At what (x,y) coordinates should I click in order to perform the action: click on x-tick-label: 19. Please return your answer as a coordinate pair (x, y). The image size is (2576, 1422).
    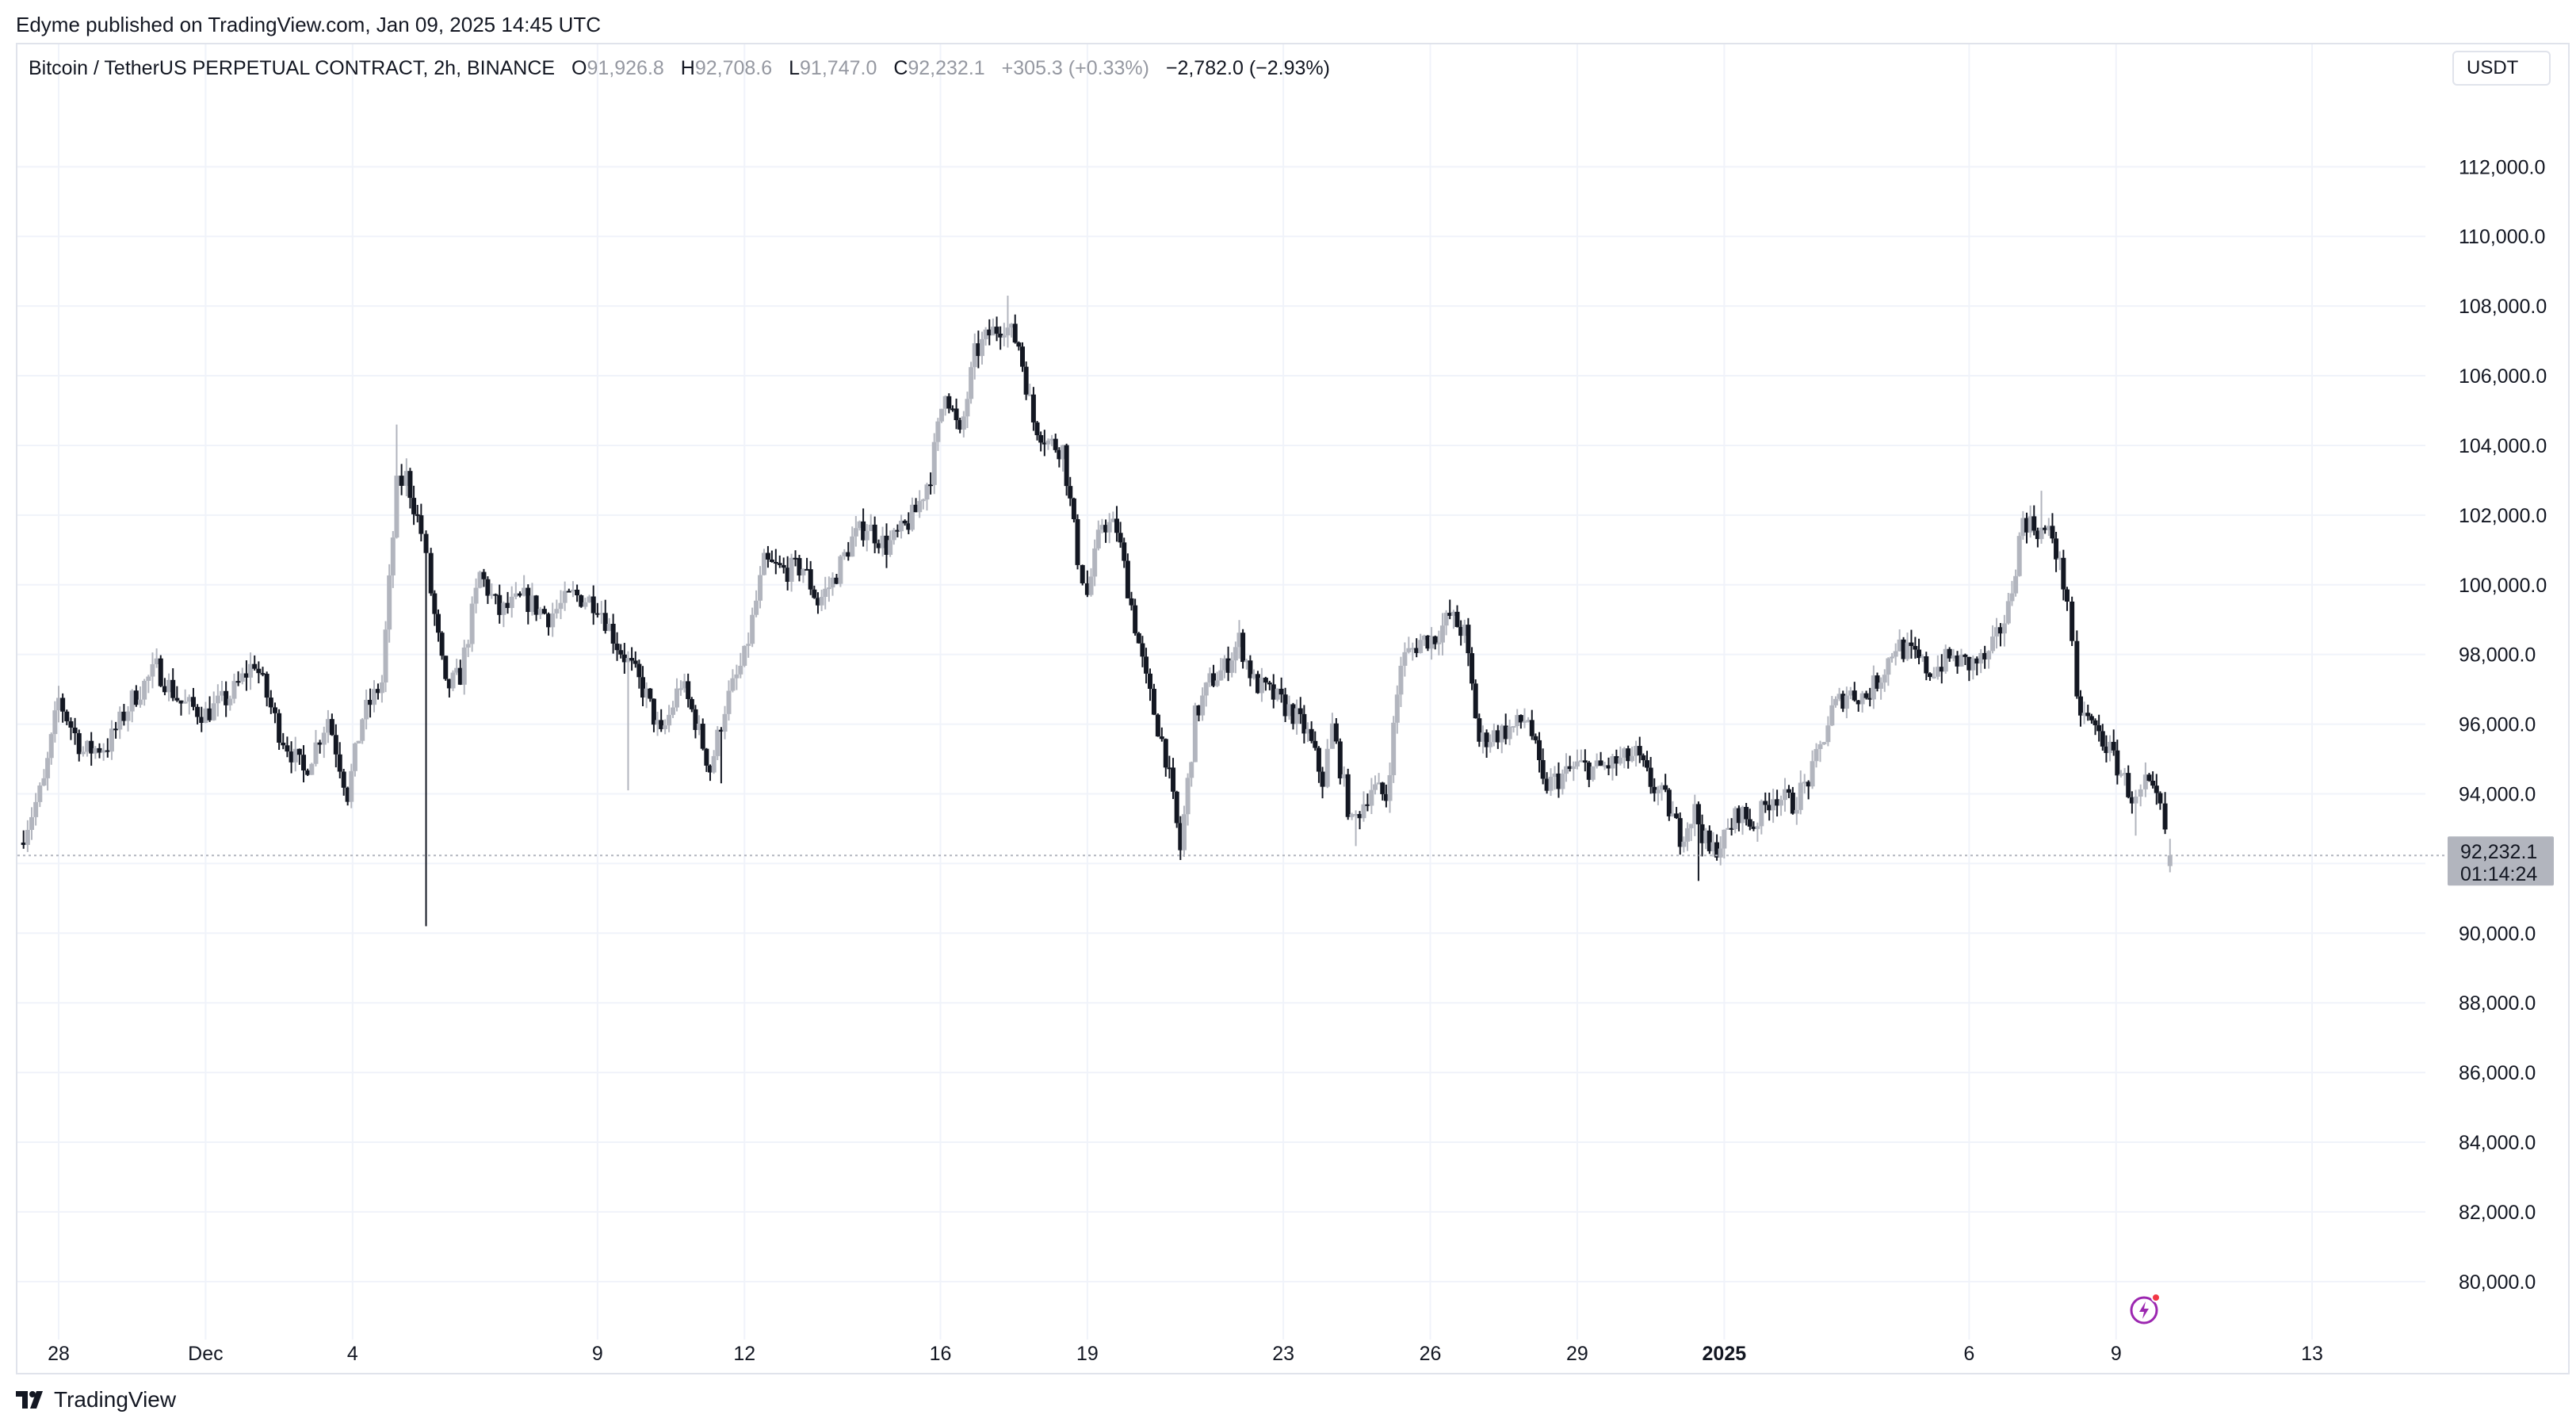
    Looking at the image, I should click on (1087, 1354).